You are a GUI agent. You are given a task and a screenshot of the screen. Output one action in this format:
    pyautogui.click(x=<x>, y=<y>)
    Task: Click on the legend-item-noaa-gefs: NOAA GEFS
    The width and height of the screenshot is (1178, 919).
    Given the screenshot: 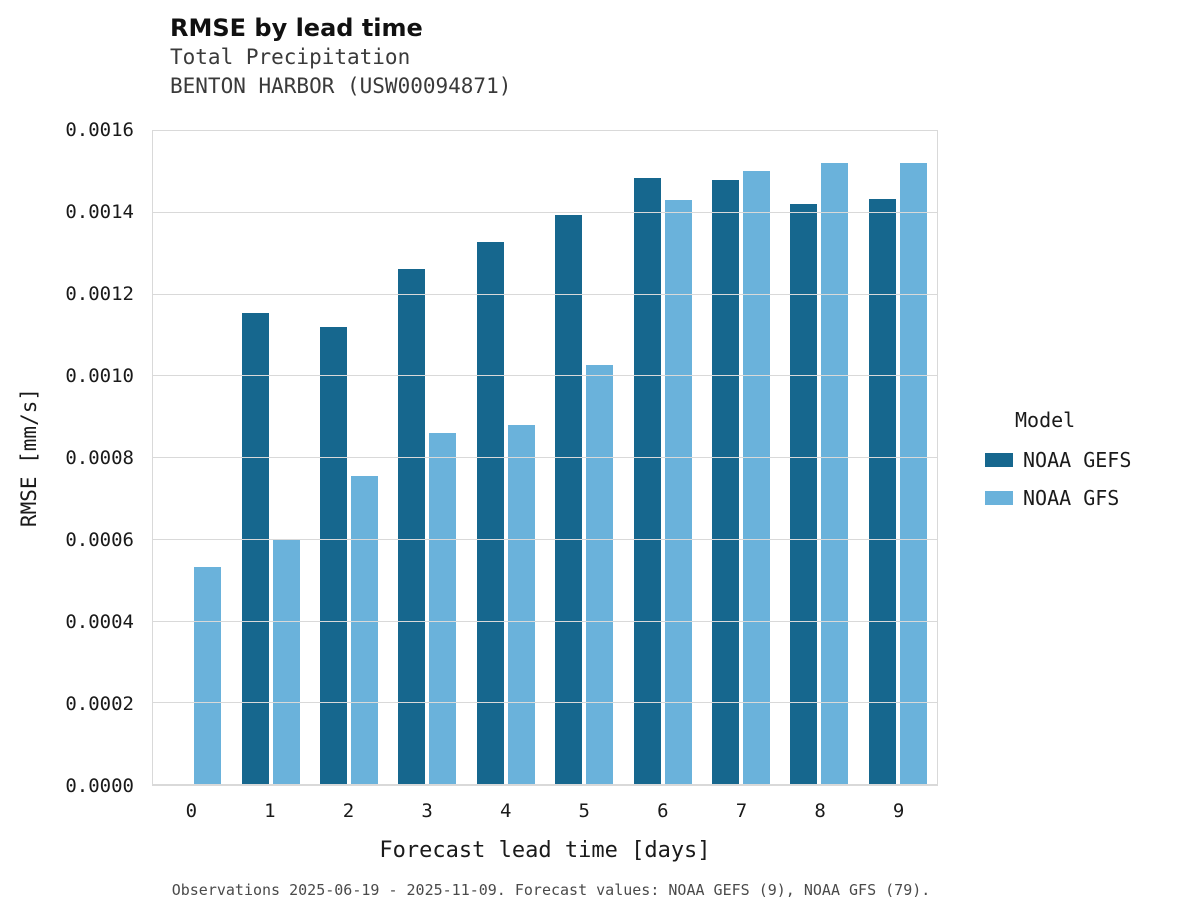 What is the action you would take?
    pyautogui.click(x=1058, y=460)
    